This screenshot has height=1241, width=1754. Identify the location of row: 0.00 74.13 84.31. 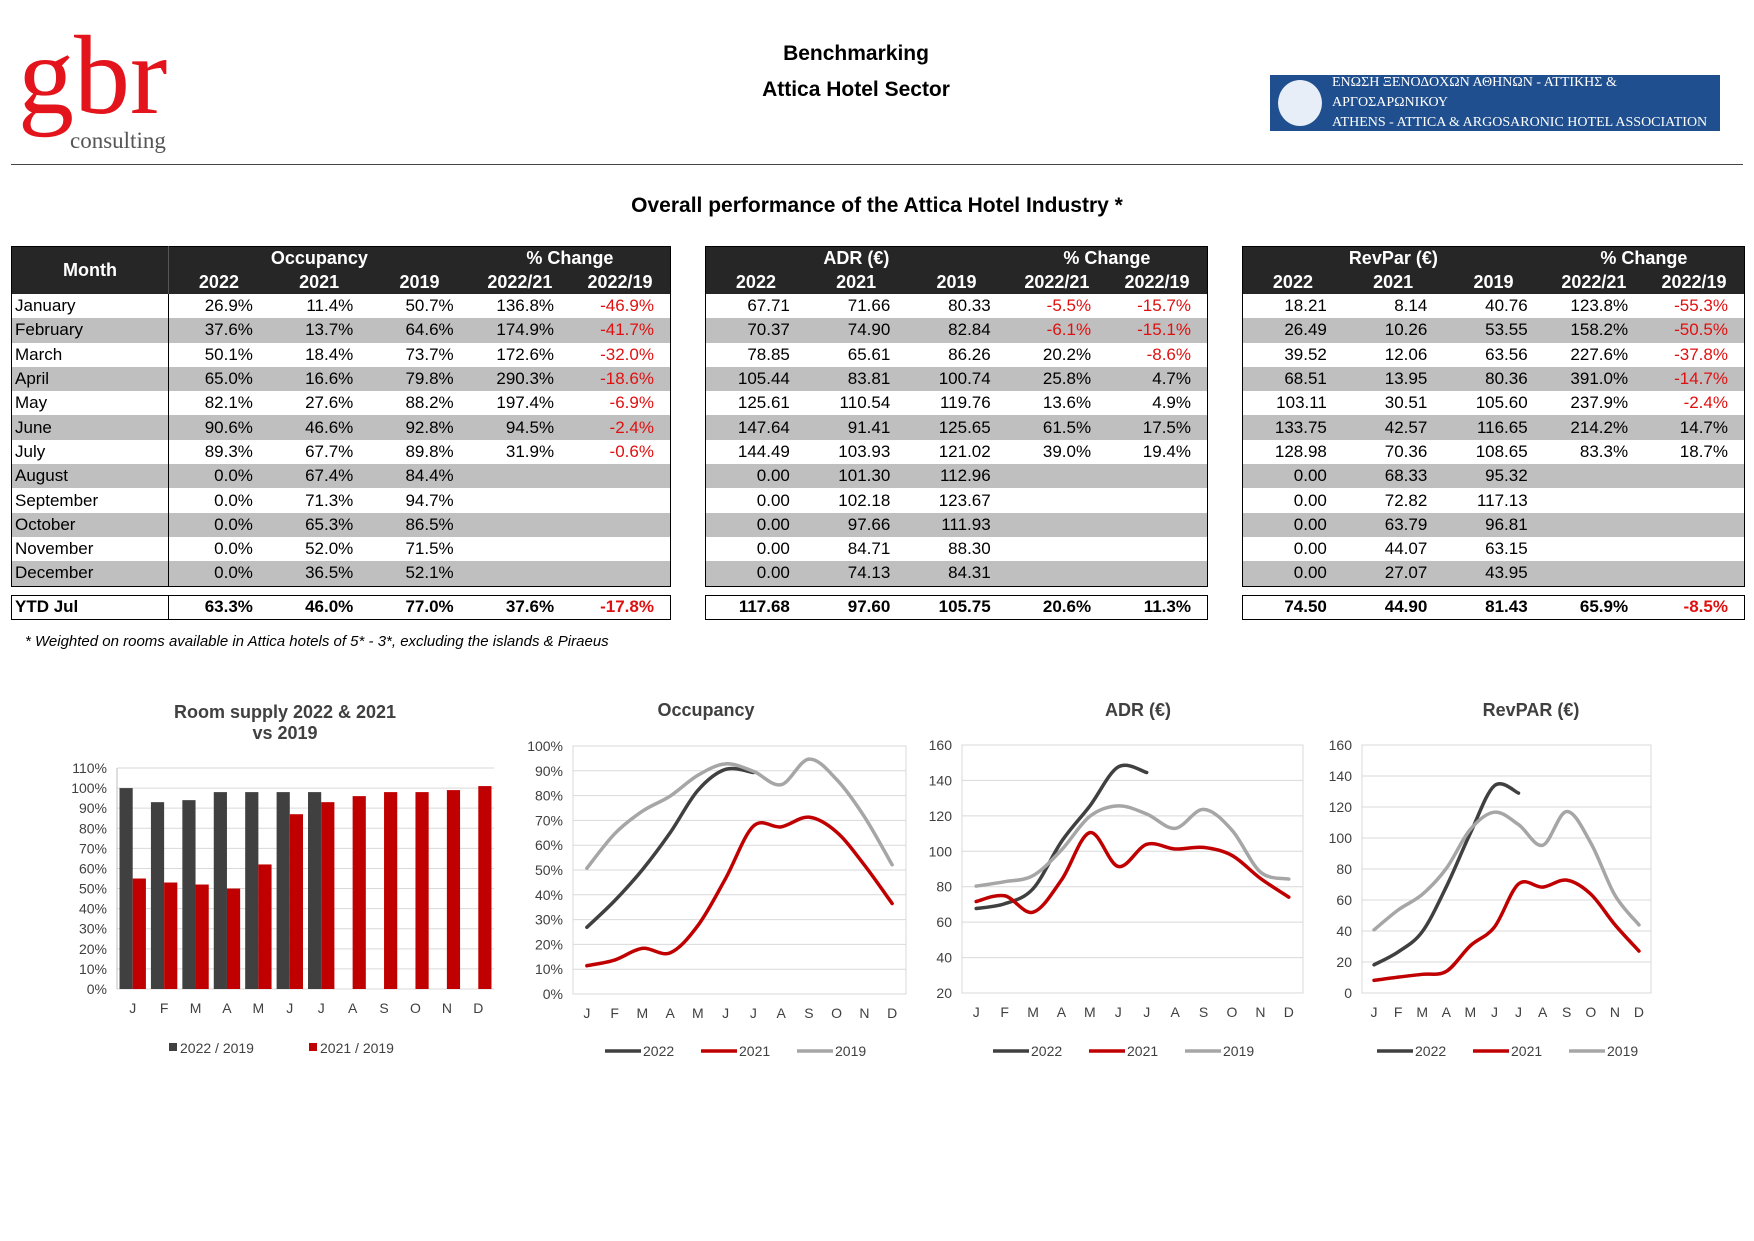
(956, 574).